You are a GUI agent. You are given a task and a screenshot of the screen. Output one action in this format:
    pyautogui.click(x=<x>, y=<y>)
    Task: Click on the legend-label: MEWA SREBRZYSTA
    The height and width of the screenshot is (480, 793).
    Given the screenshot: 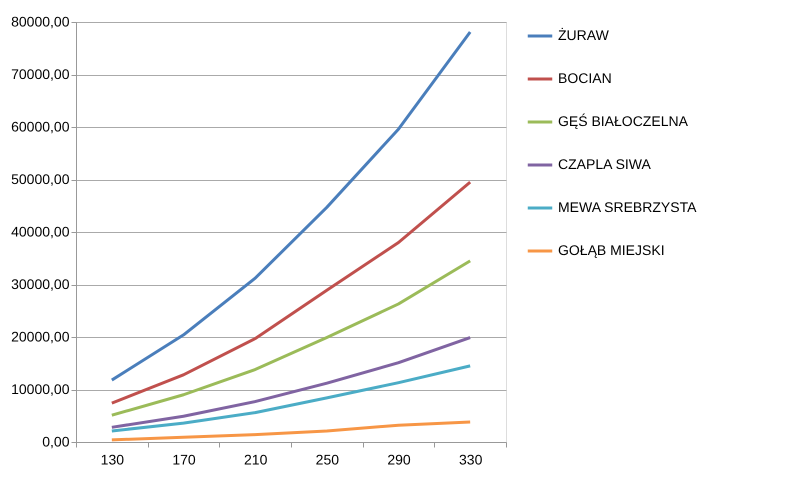 What is the action you would take?
    pyautogui.click(x=628, y=207)
    